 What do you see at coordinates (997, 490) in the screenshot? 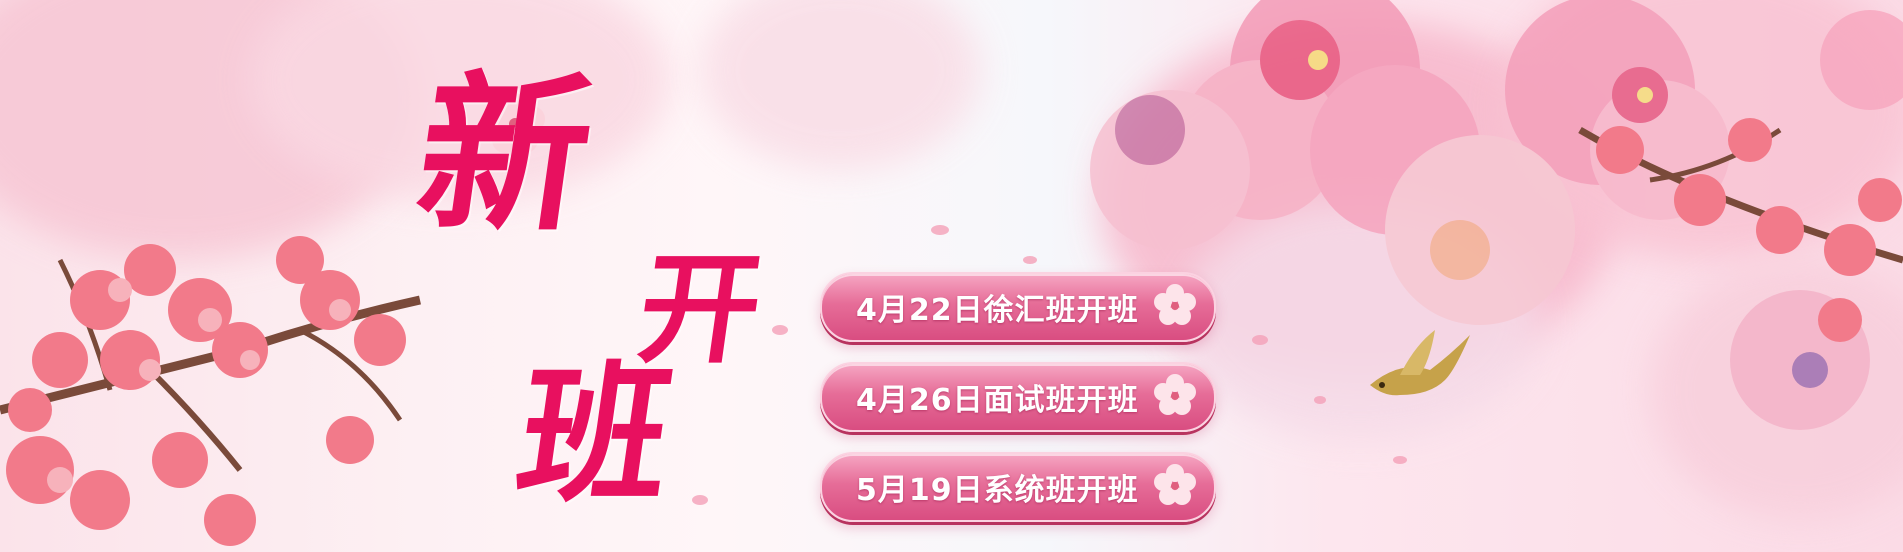
I see `schedule-label: 5月19日系统班开班` at bounding box center [997, 490].